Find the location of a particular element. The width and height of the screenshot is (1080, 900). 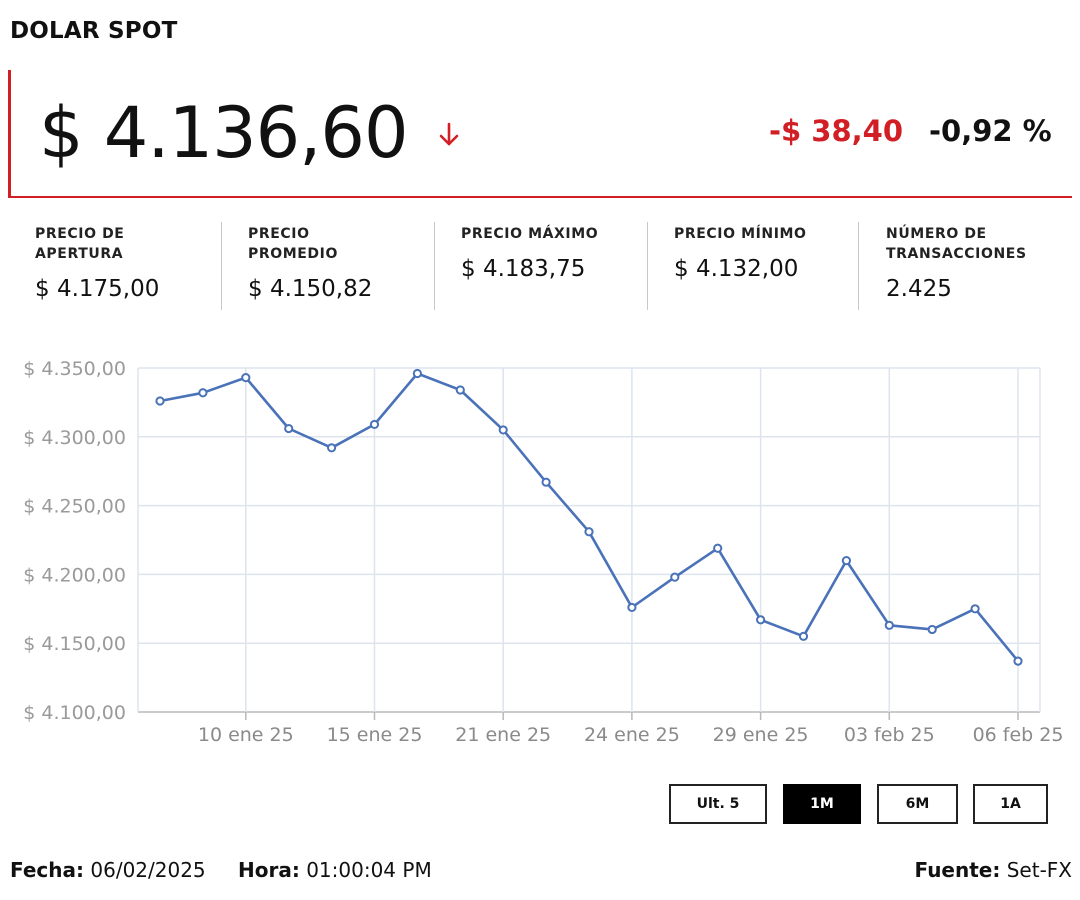

range-button-1m: 1M is located at coordinates (822, 804).